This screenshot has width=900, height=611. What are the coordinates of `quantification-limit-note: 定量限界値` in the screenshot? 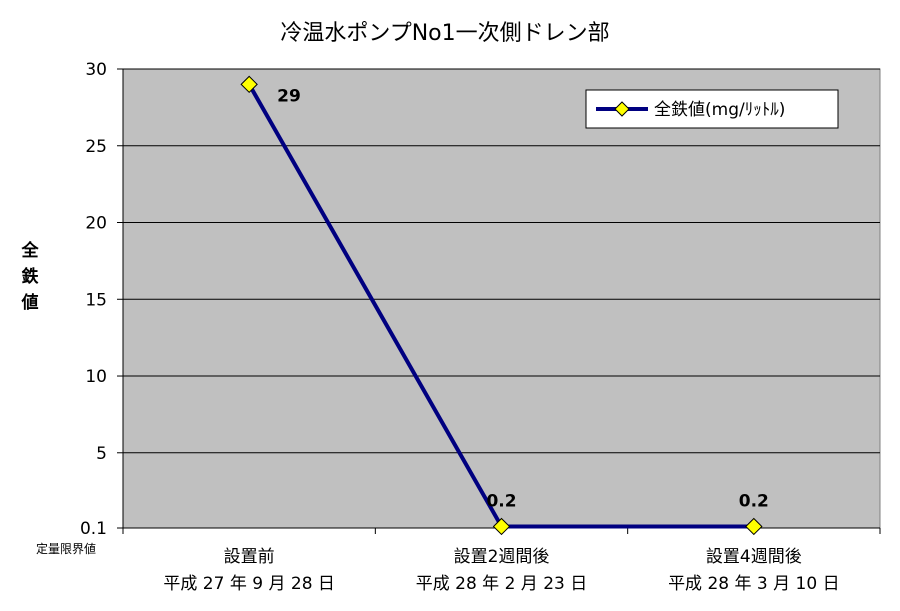 It's located at (66, 548).